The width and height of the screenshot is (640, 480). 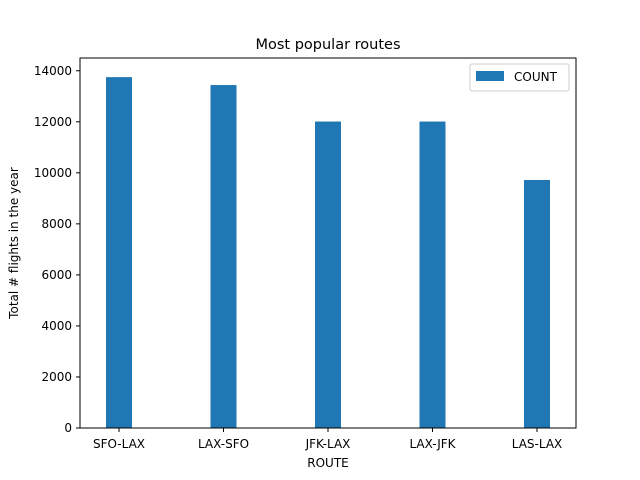 What do you see at coordinates (223, 257) in the screenshot?
I see `bar-lax-sfo` at bounding box center [223, 257].